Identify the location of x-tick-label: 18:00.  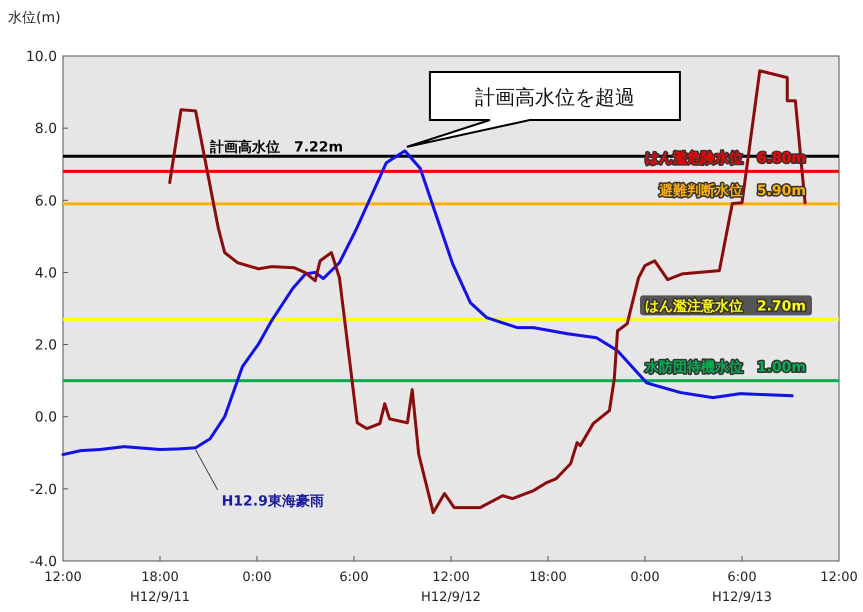
(548, 577).